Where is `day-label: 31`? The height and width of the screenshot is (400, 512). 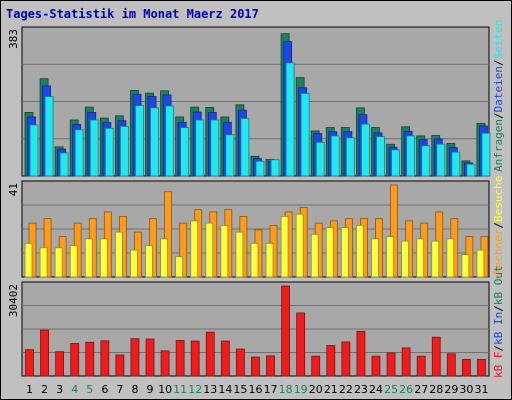
day-label: 31 is located at coordinates (481, 389).